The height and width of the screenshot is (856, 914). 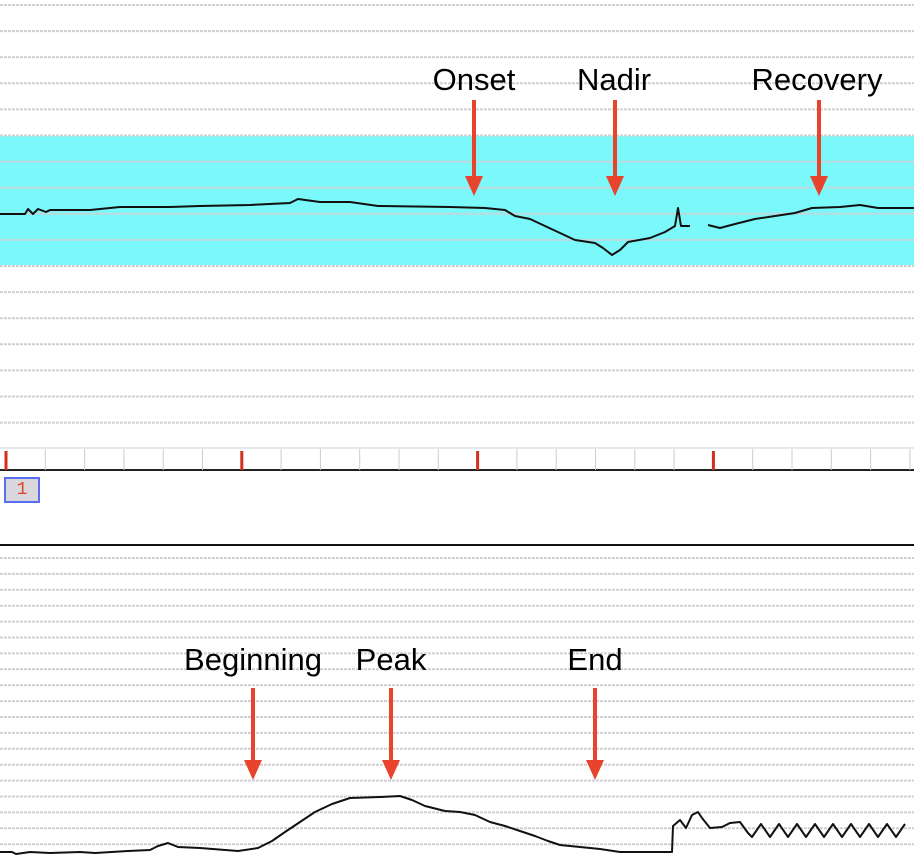 What do you see at coordinates (817, 79) in the screenshot?
I see `label-recovery: Recovery` at bounding box center [817, 79].